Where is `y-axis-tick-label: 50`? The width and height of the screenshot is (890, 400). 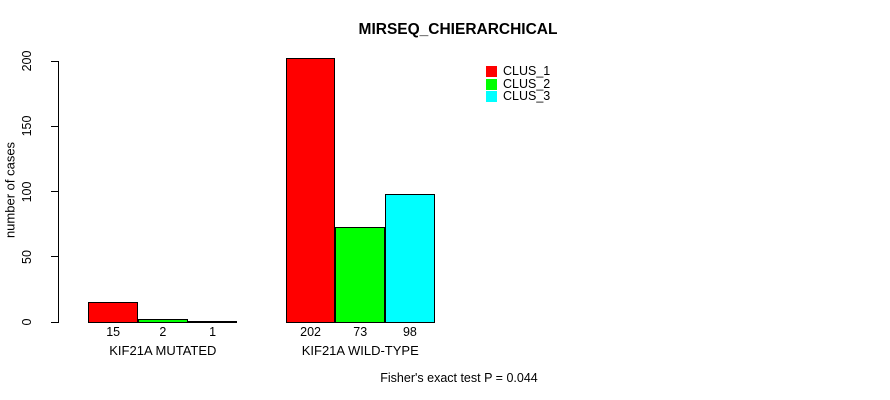 y-axis-tick-label: 50 is located at coordinates (27, 256).